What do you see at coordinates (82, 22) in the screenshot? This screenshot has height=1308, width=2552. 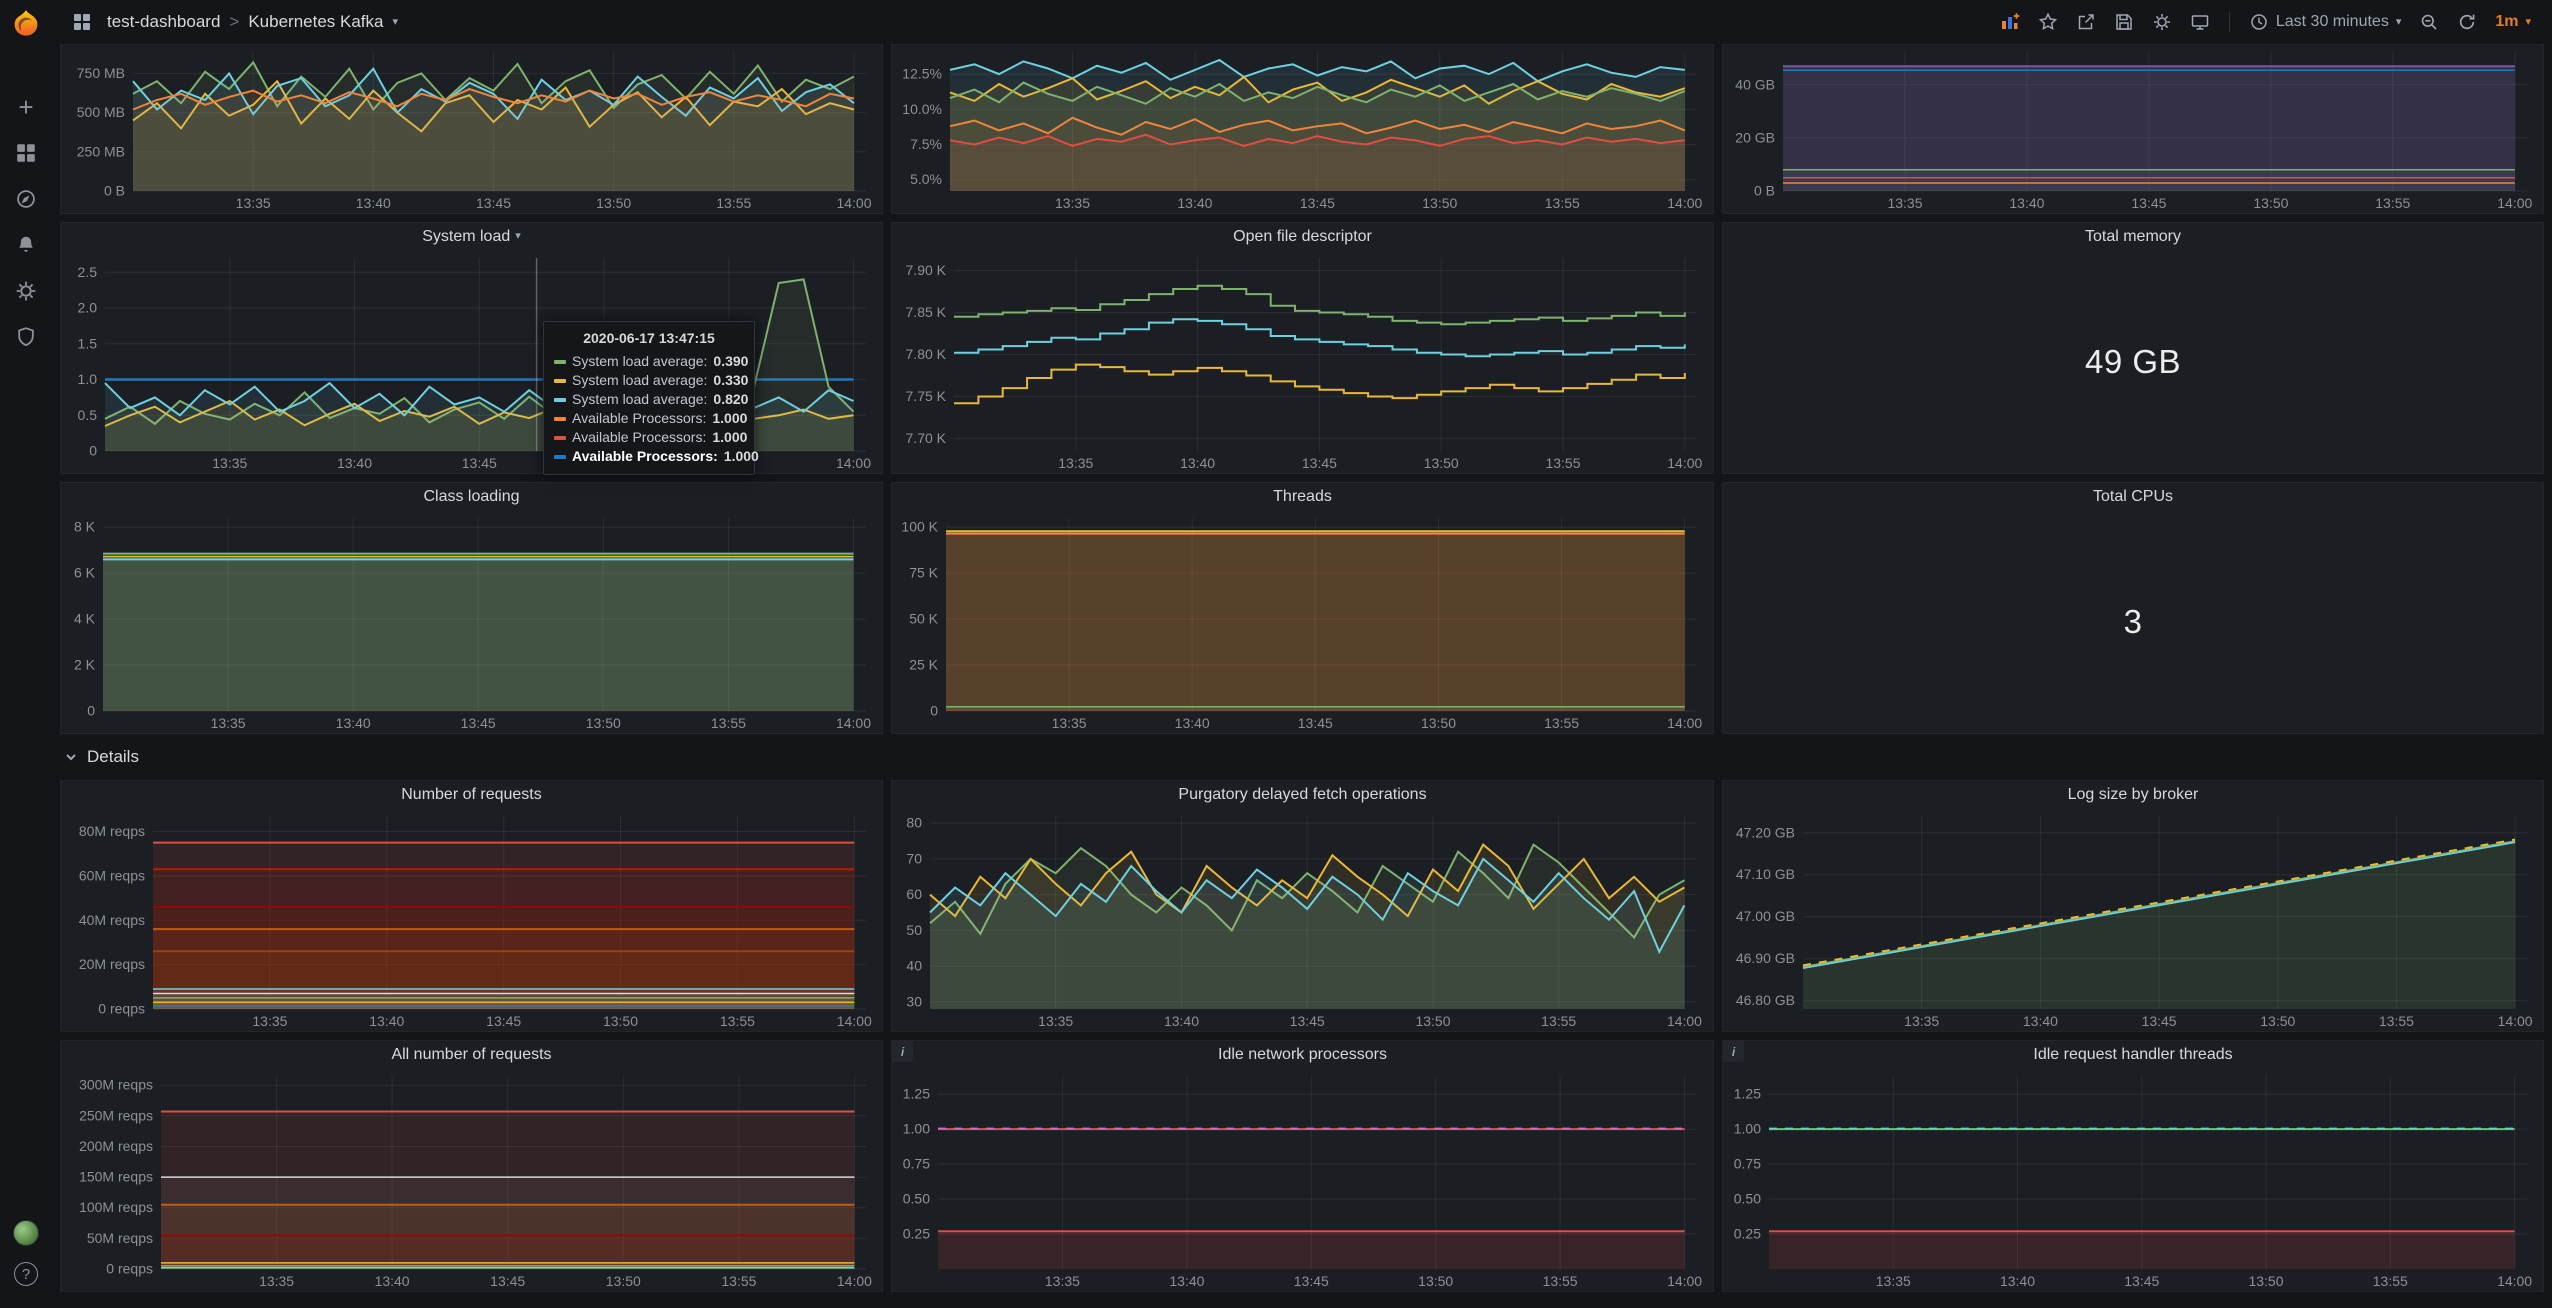 I see `dashboard-grid-icon` at bounding box center [82, 22].